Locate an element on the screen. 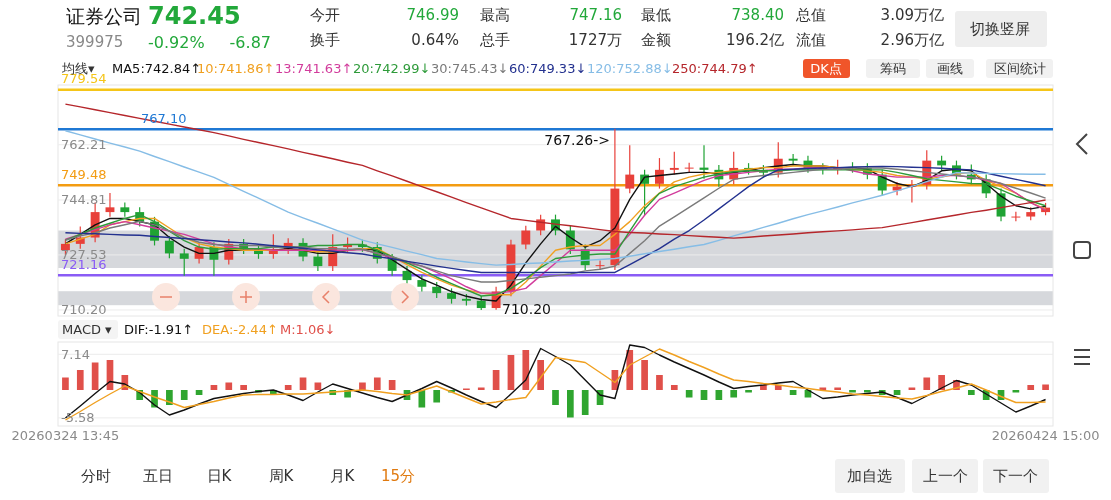 Image resolution: width=1111 pixels, height=500 pixels. text: 15分 is located at coordinates (398, 476).